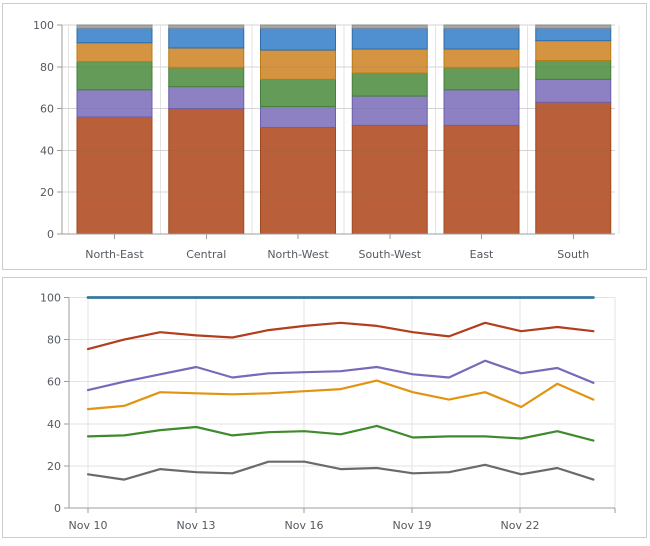 This screenshot has width=650, height=546. Describe the element at coordinates (573, 254) in the screenshot. I see `category-label: South` at that location.